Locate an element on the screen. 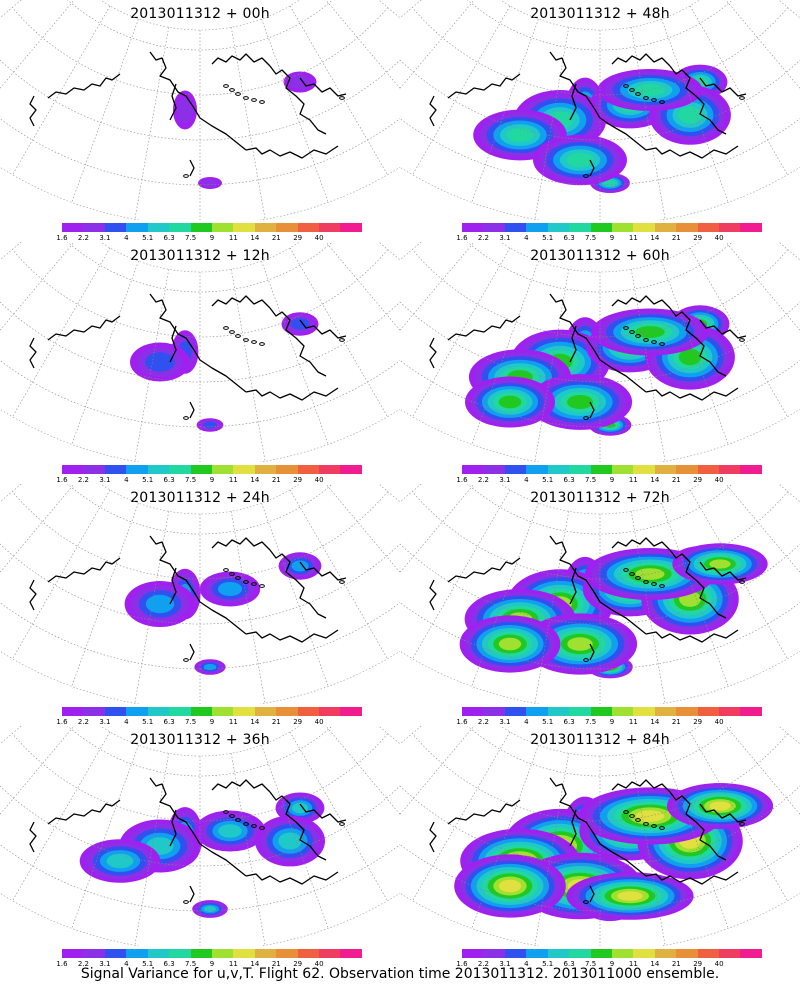  scale-tick-label: 14 is located at coordinates (255, 964).